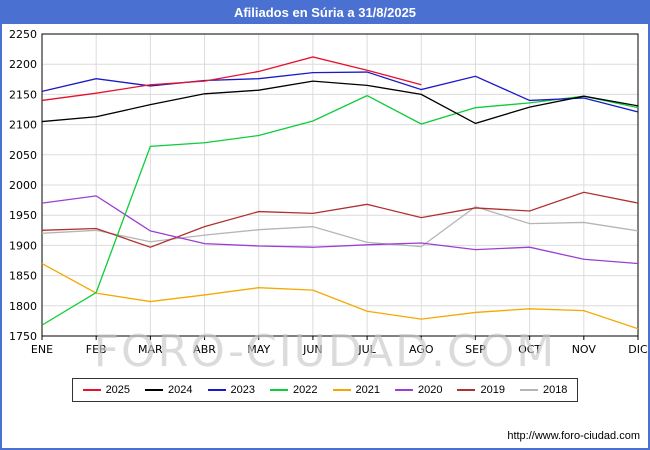 This screenshot has height=450, width=650. I want to click on legend-item-2024: 2024, so click(169, 390).